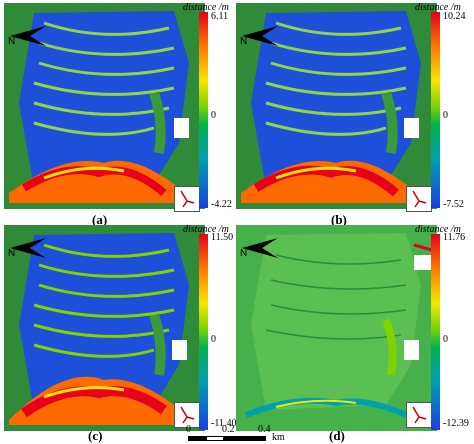 This screenshot has height=444, width=474. Describe the element at coordinates (454, 237) in the screenshot. I see `colorbar-max: 11.76` at that location.